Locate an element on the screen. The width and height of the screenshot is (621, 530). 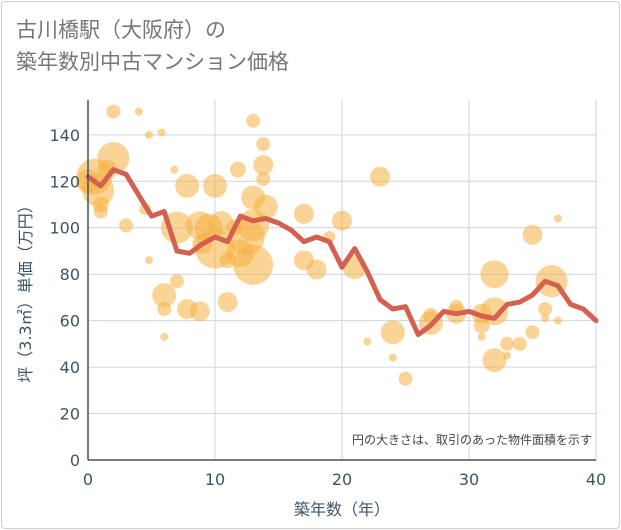
y-tick-label: 60 is located at coordinates (70, 321).